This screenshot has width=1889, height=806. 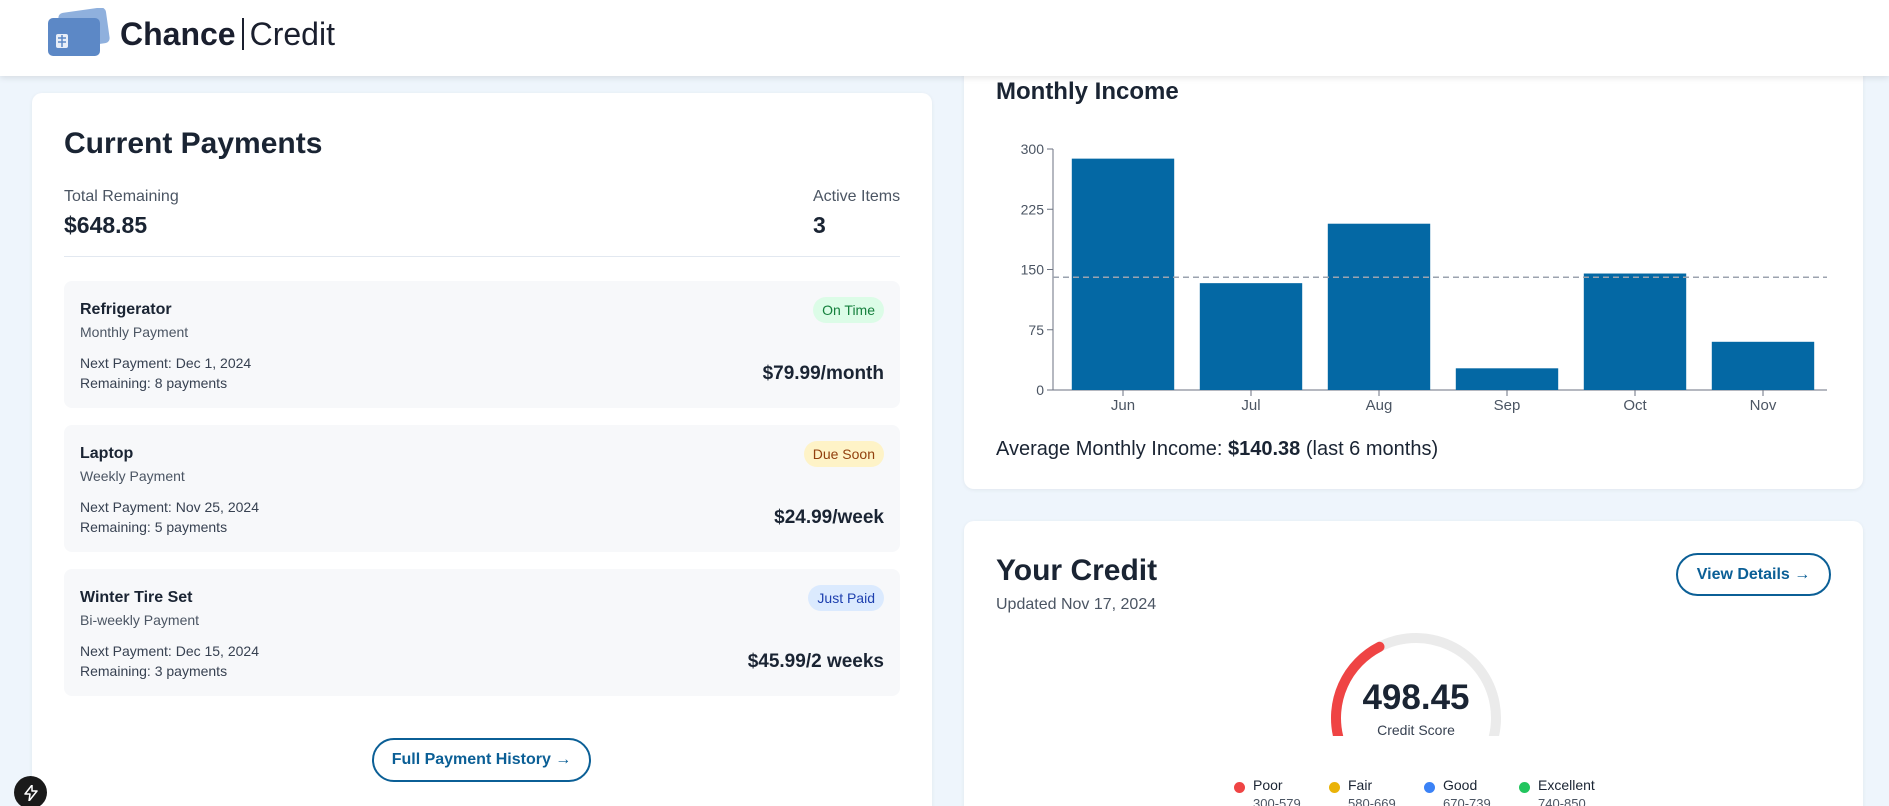 I want to click on x-tick-label: Oct, so click(x=1635, y=405).